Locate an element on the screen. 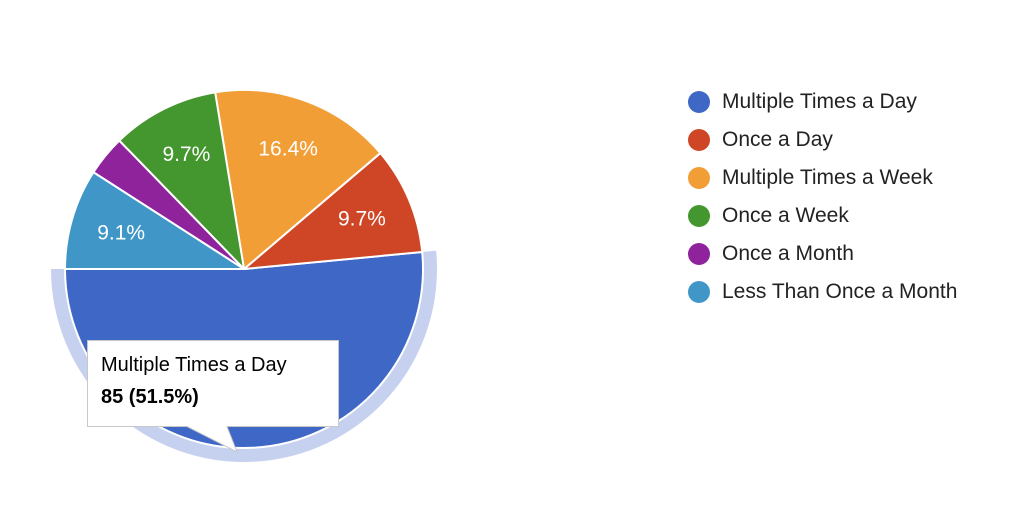  legend-label: Multiple Times a Week is located at coordinates (827, 177).